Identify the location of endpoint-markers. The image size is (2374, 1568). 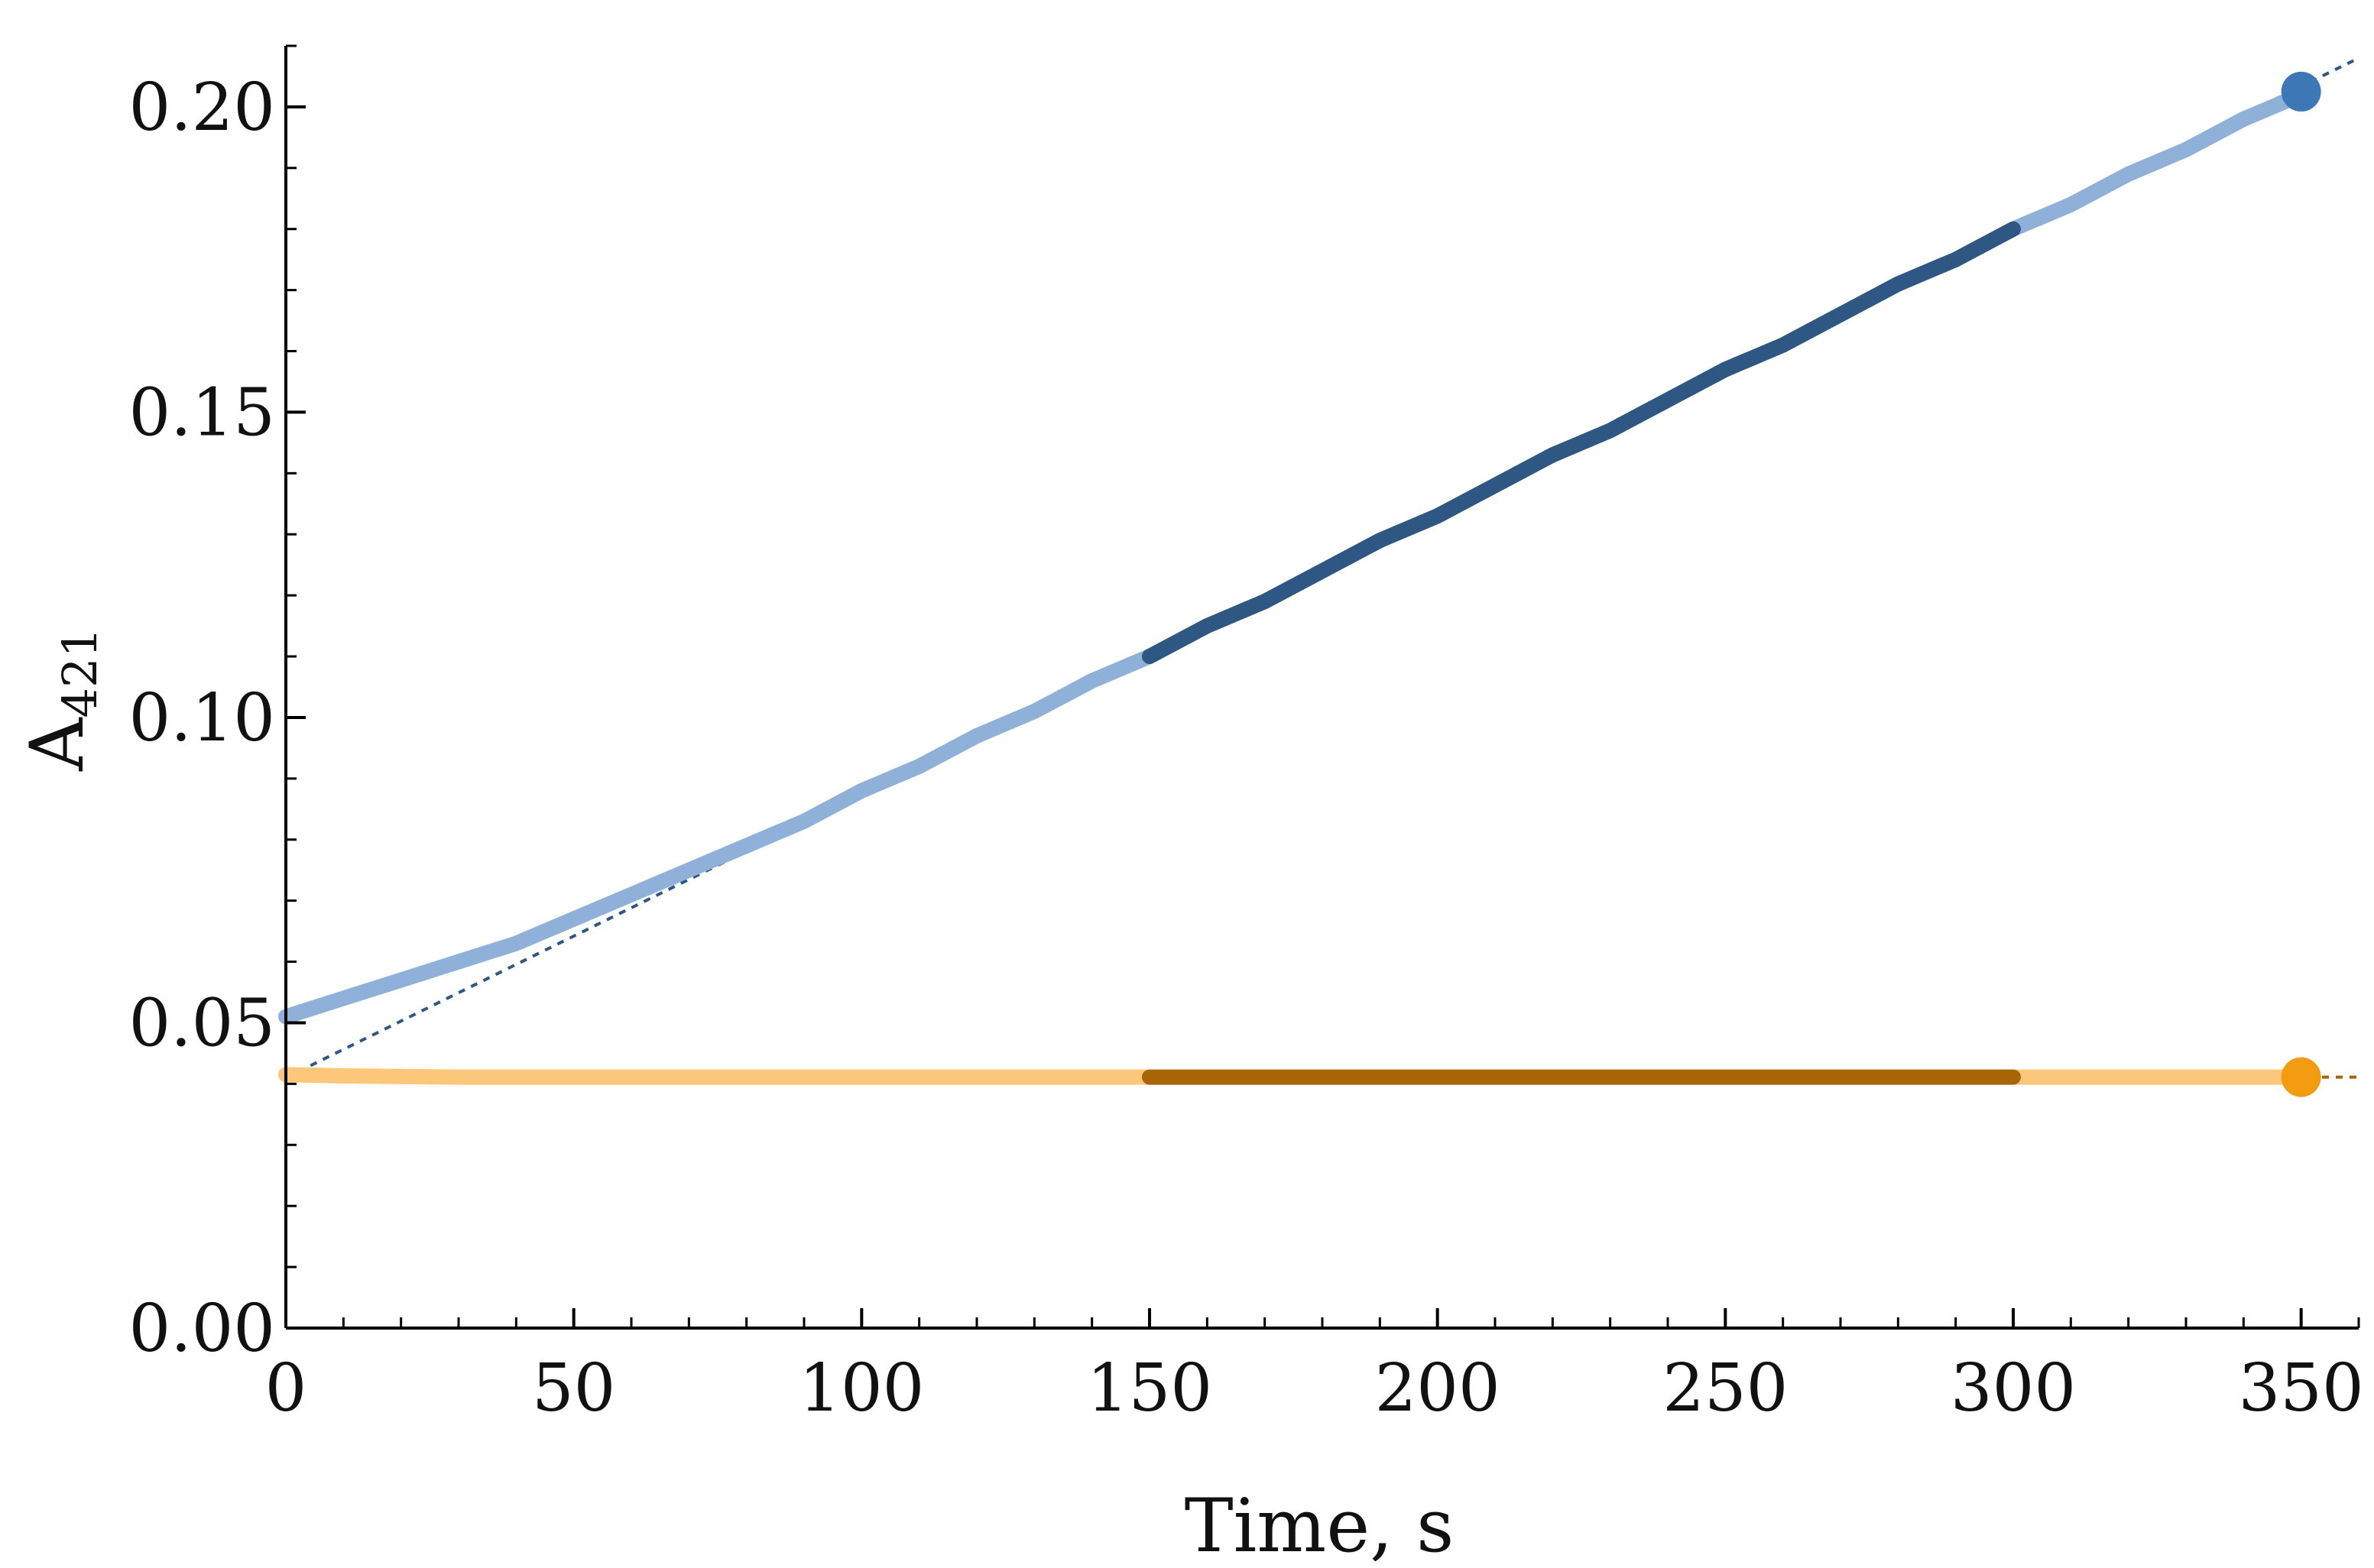
(2301, 584).